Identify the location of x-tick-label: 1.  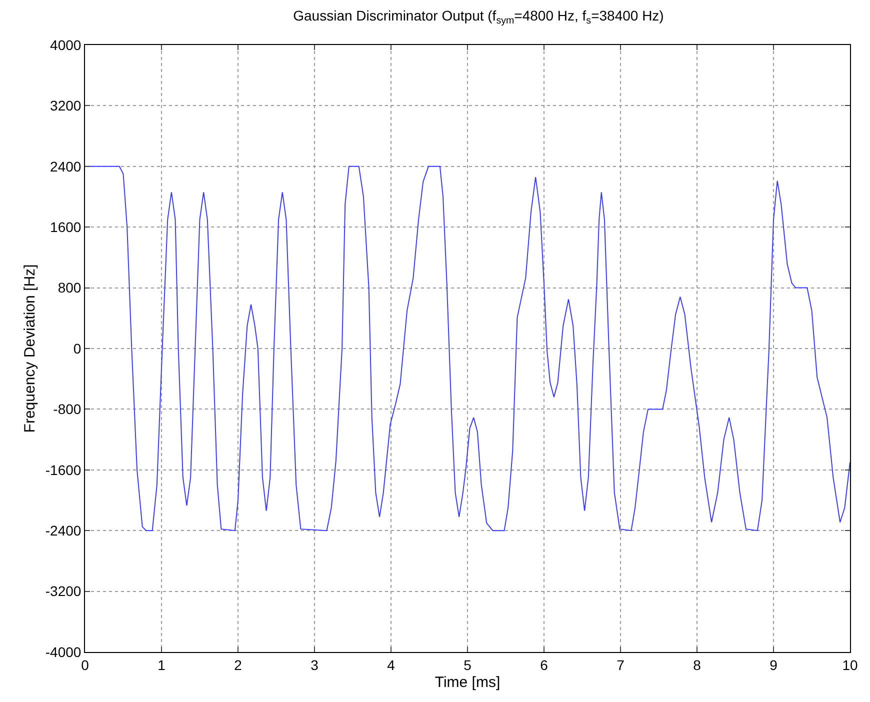
(162, 664).